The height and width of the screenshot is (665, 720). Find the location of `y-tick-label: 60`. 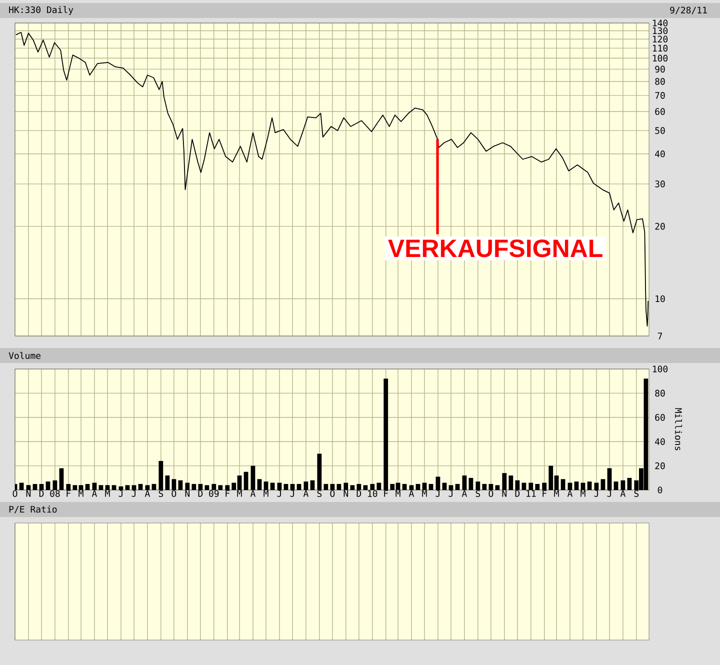

y-tick-label: 60 is located at coordinates (660, 111).